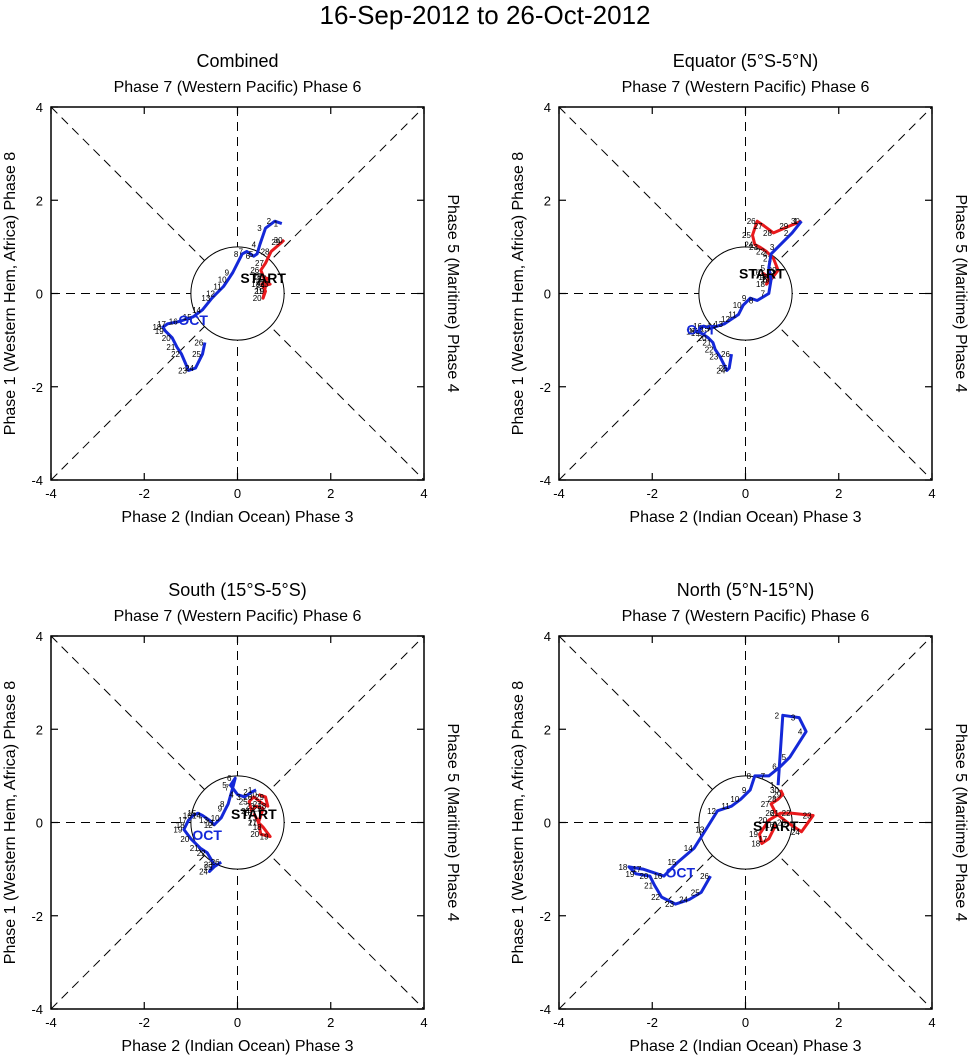  What do you see at coordinates (744, 790) in the screenshot?
I see `day-label: 9` at bounding box center [744, 790].